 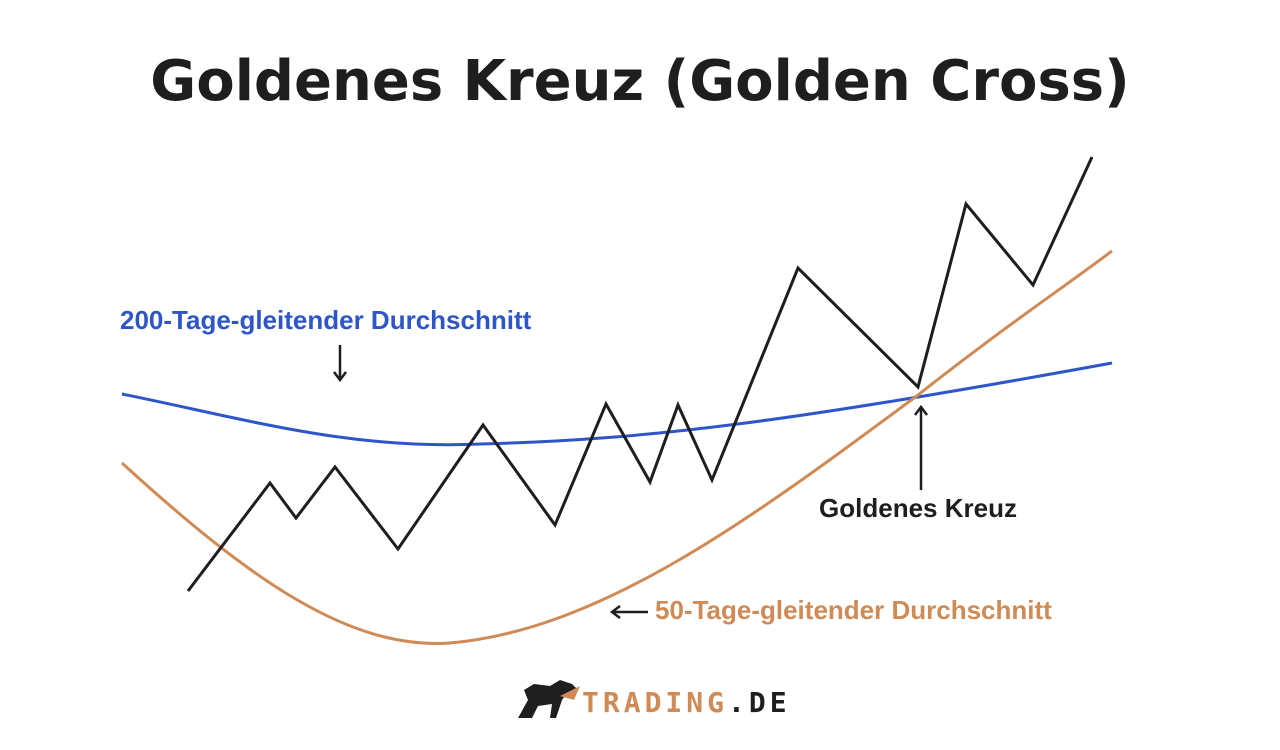 What do you see at coordinates (548, 699) in the screenshot?
I see `logo-icon` at bounding box center [548, 699].